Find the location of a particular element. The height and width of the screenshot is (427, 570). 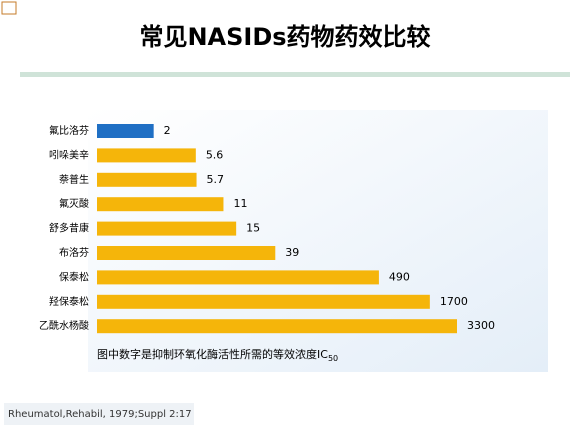

category-label: 乙酰水杨酸 is located at coordinates (64, 325).